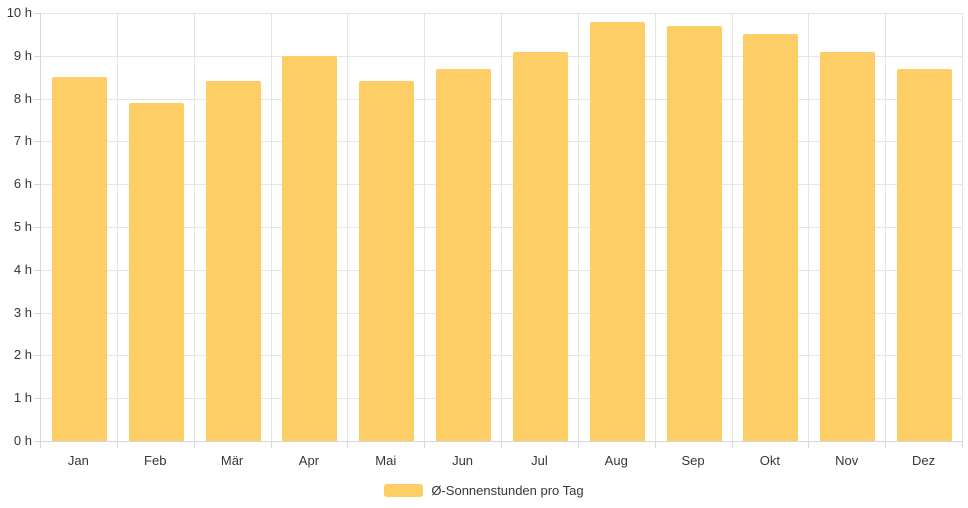 The width and height of the screenshot is (968, 508). I want to click on gridline-horizontal-8h, so click(502, 99).